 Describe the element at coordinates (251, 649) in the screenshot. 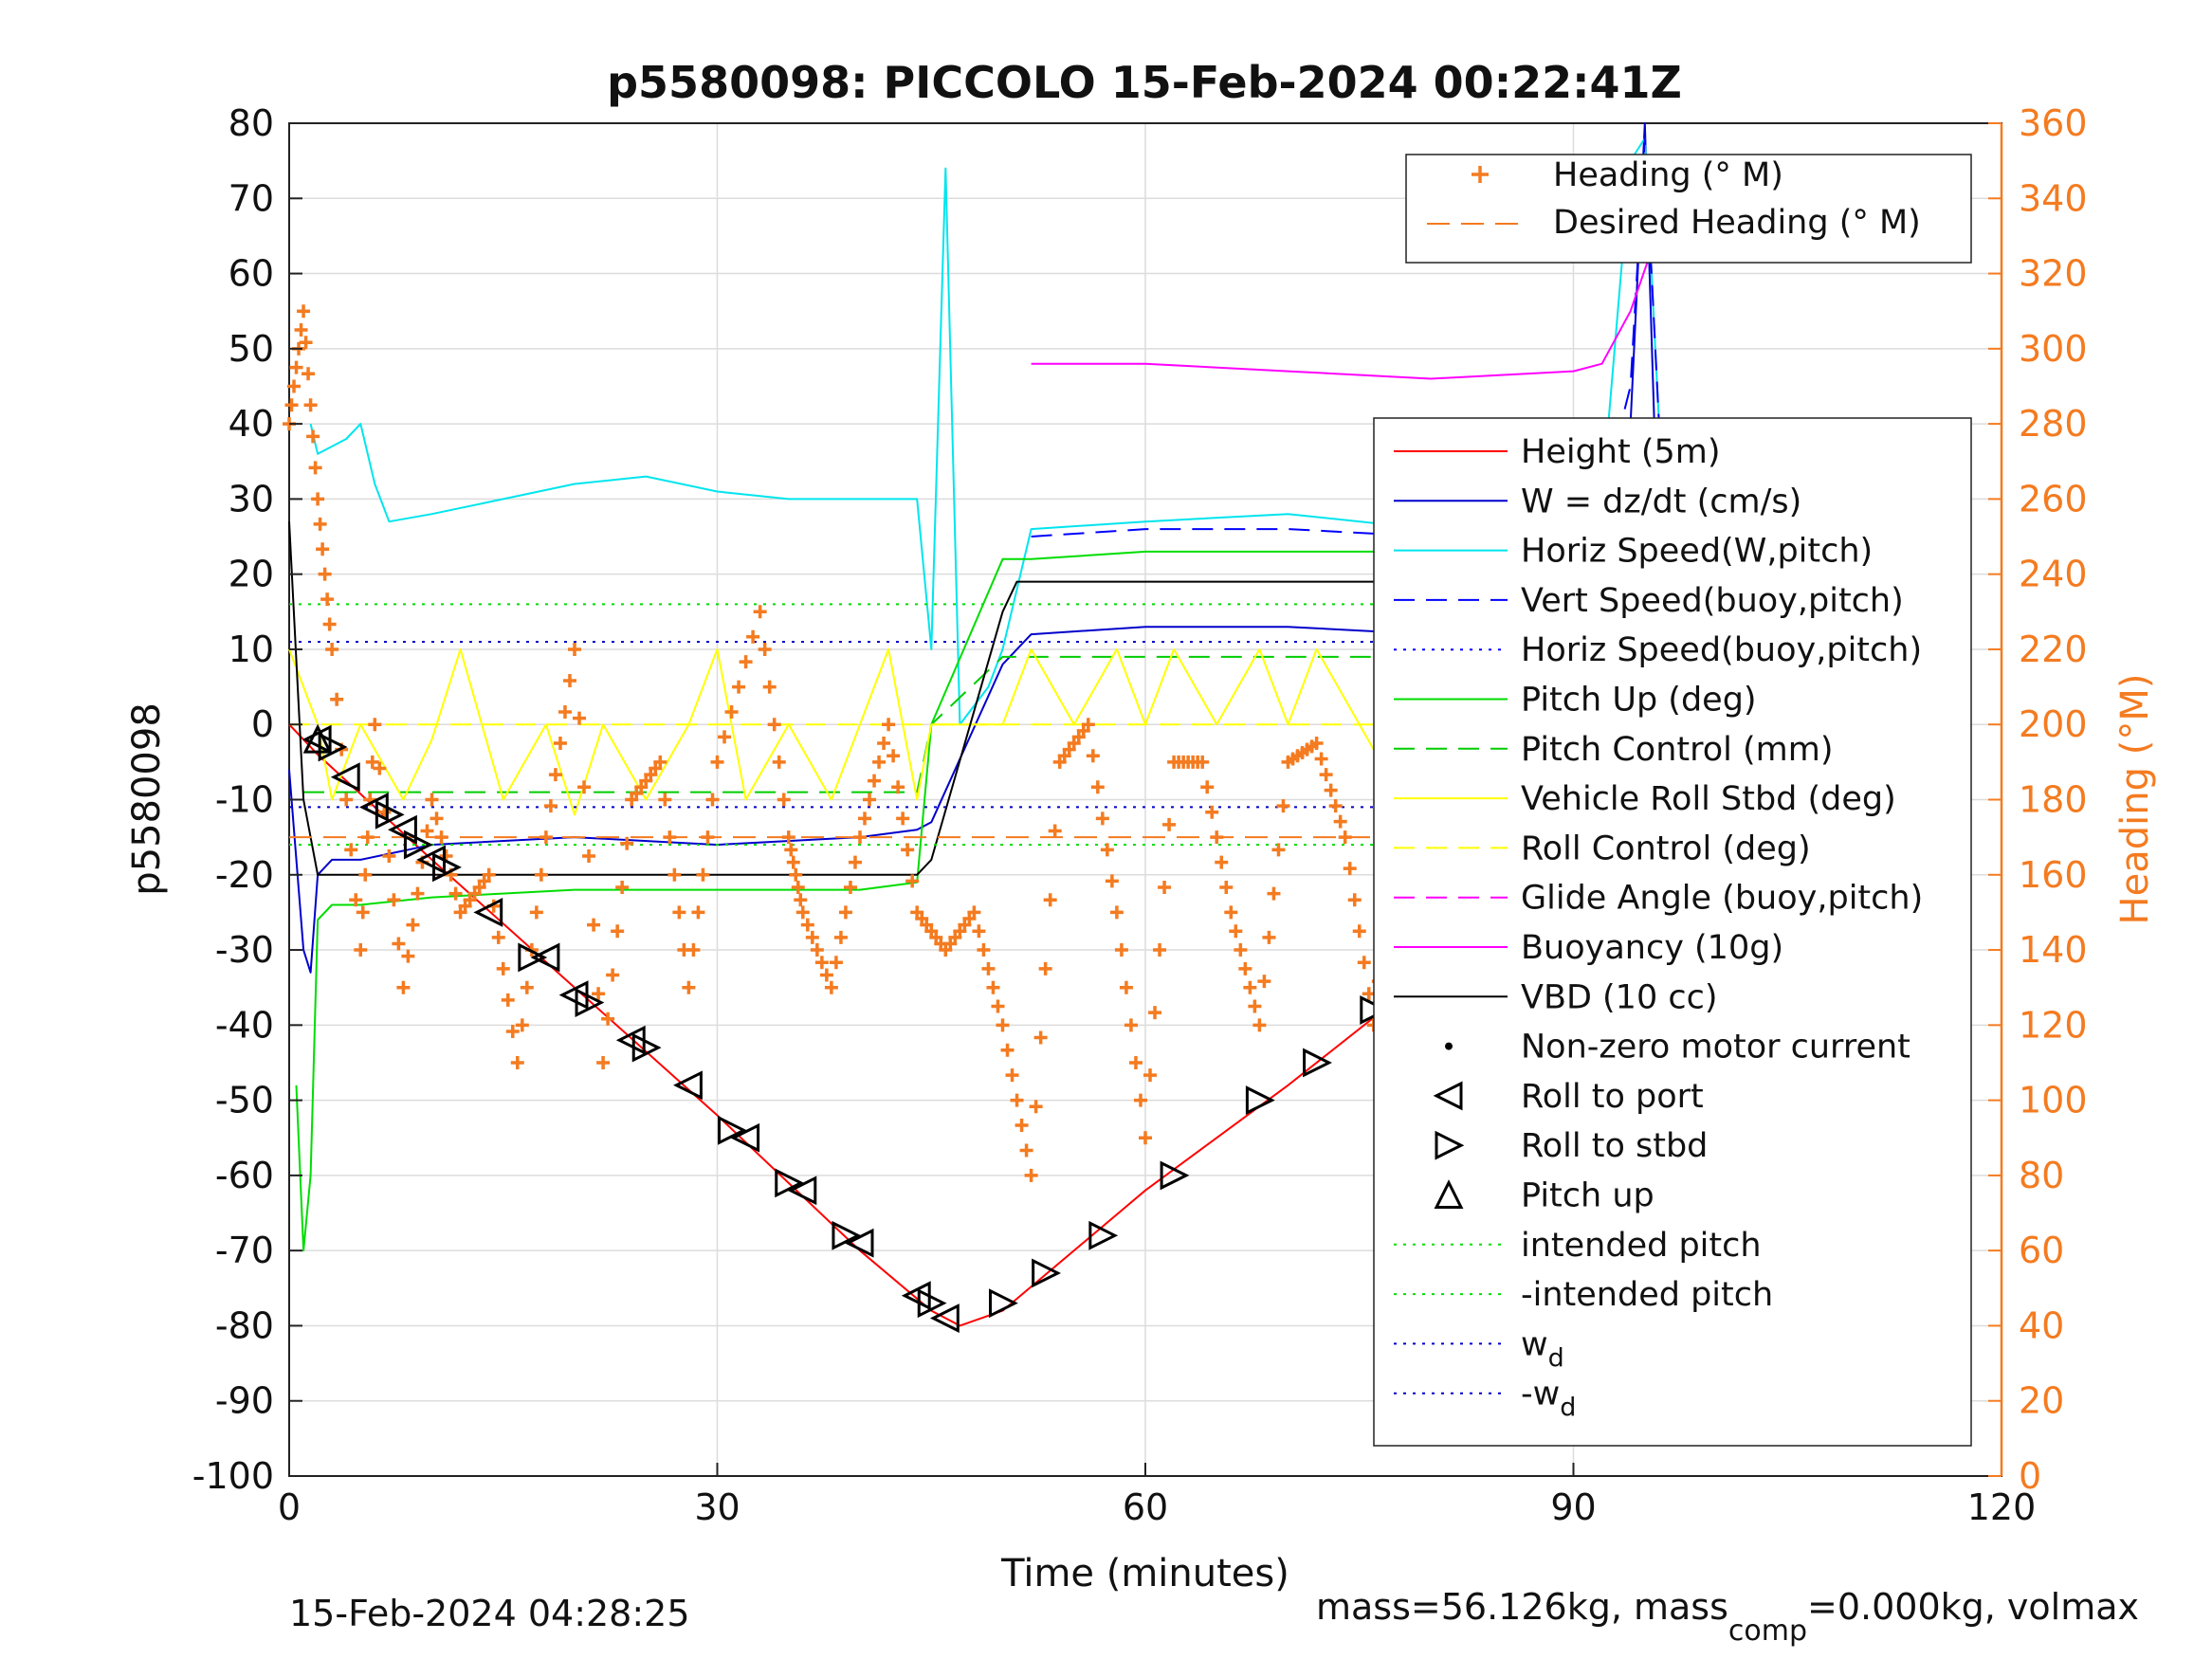

I see `y-tick-label: 10` at that location.